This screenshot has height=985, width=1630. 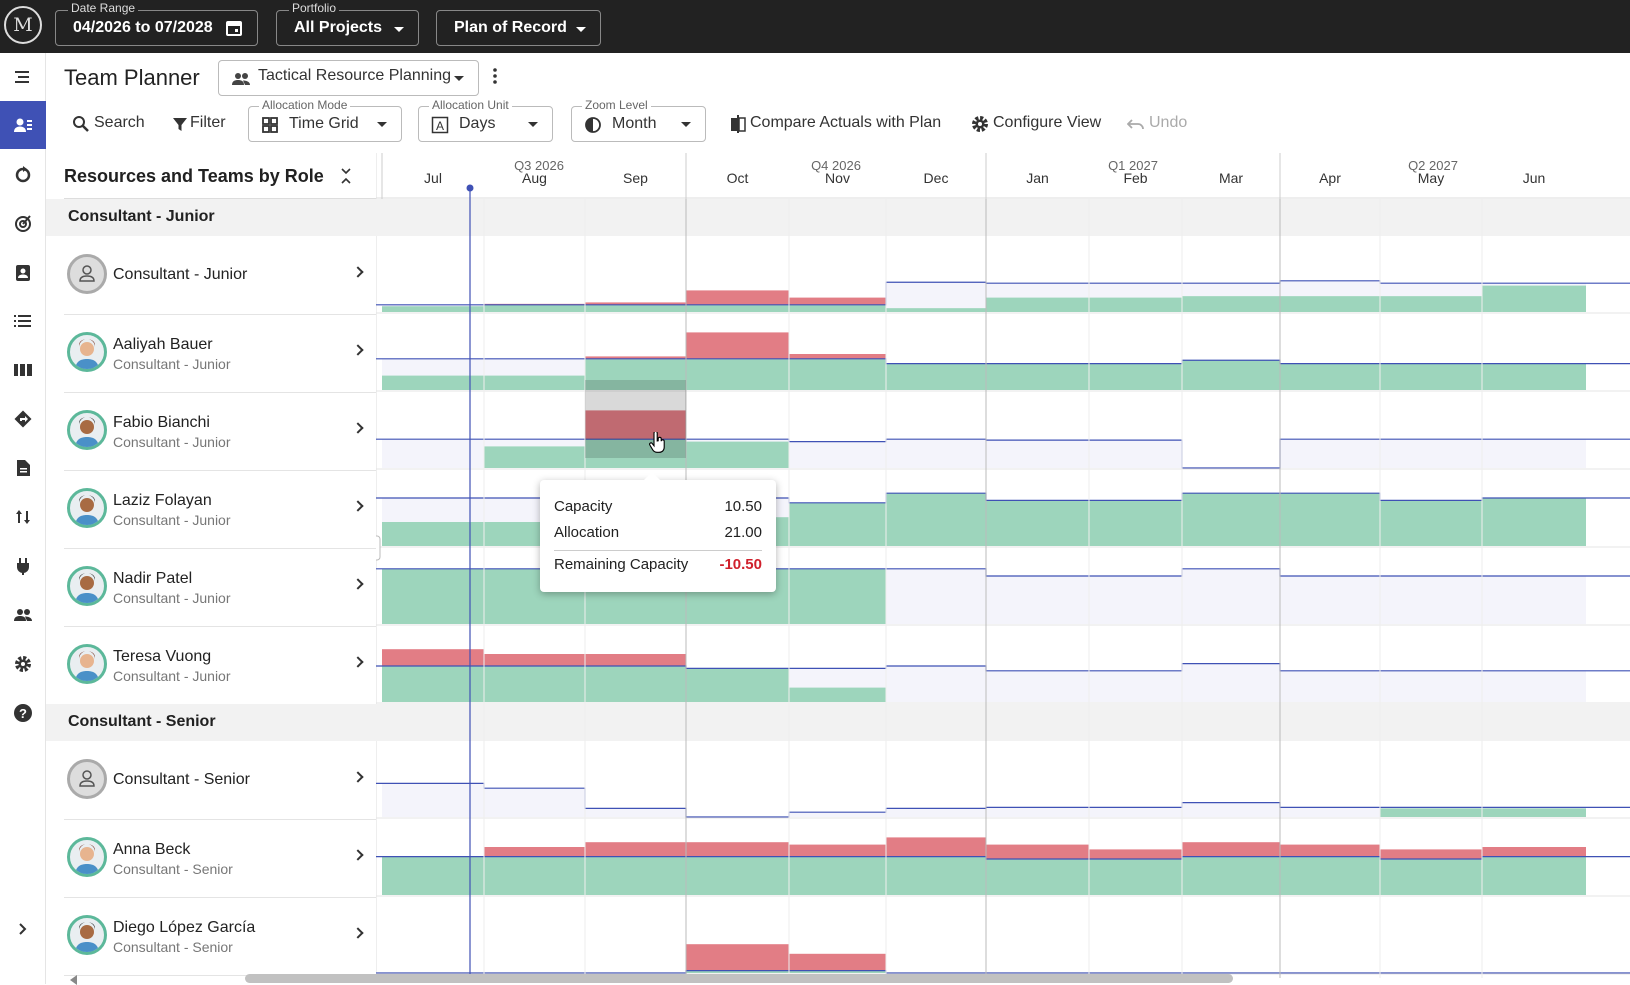 What do you see at coordinates (220, 857) in the screenshot?
I see `resource-row: Anna Beck Consultant - Senior` at bounding box center [220, 857].